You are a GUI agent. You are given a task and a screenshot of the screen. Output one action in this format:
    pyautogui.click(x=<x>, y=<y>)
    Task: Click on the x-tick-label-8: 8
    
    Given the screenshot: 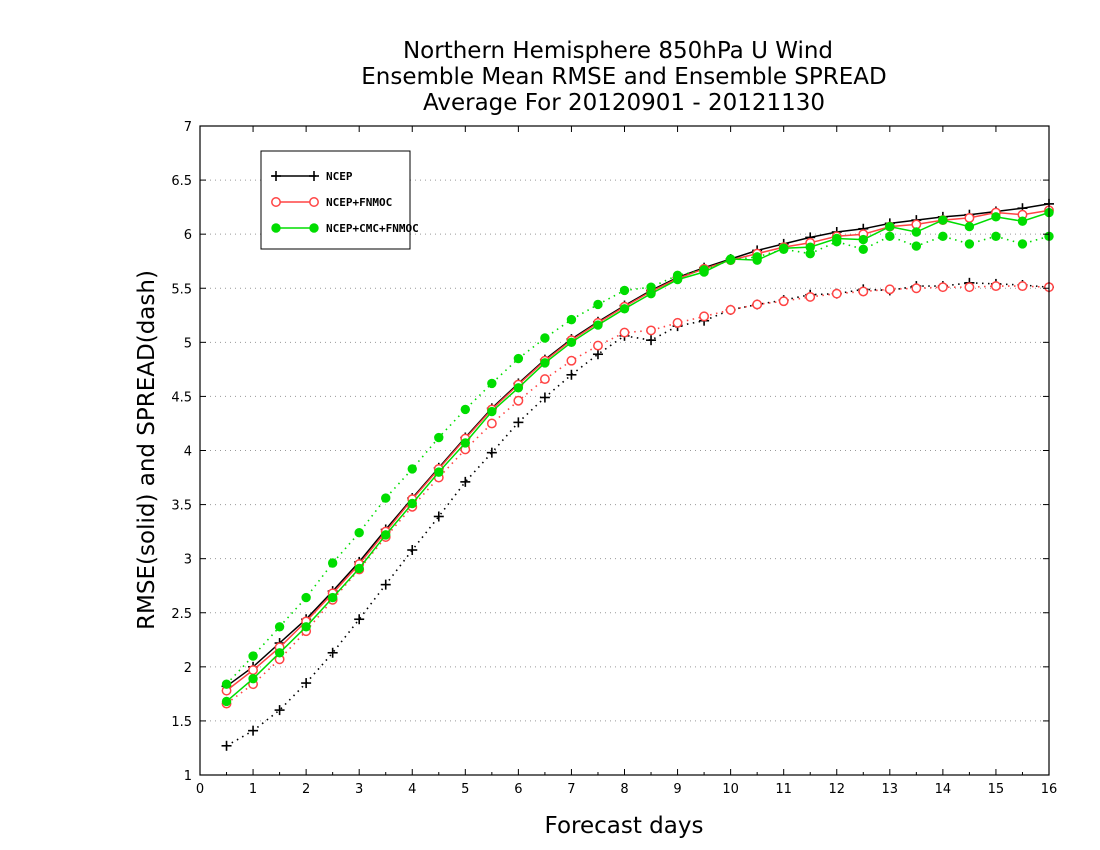 What is the action you would take?
    pyautogui.click(x=624, y=789)
    